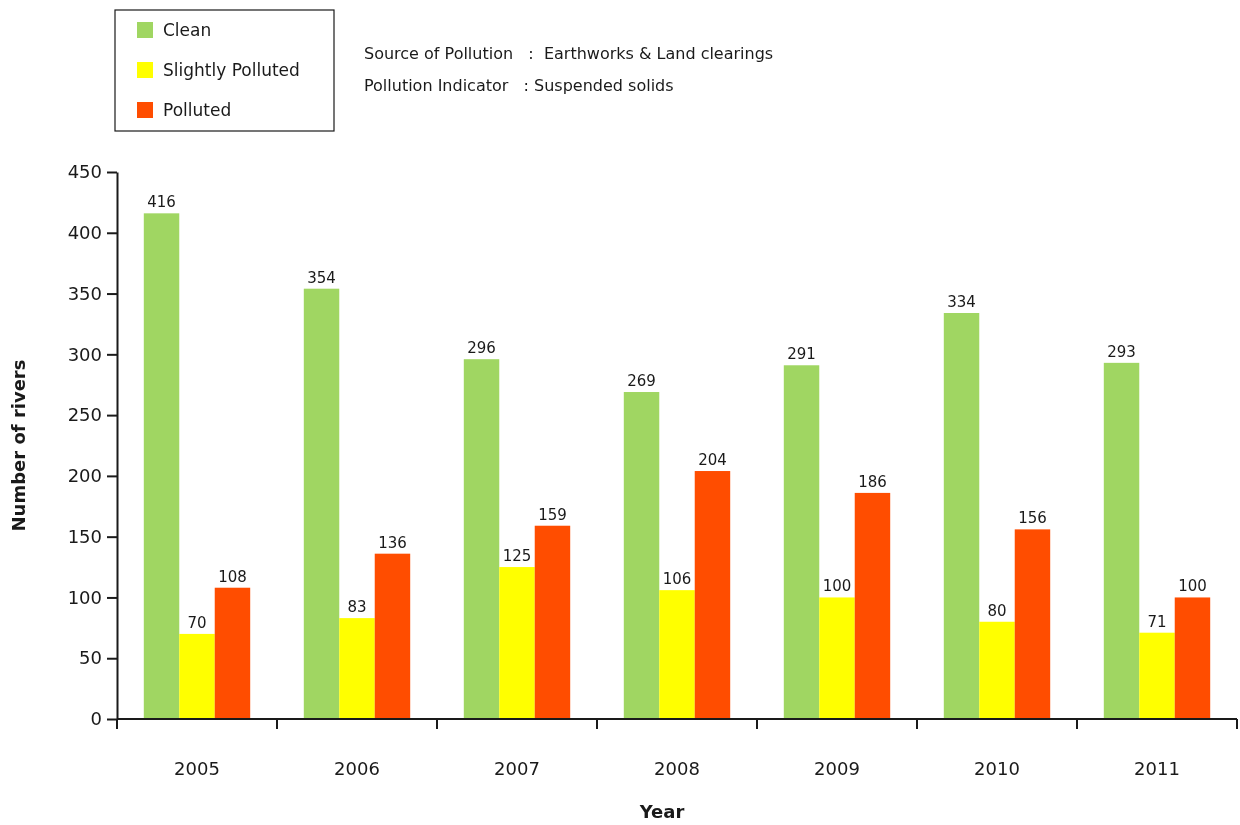 Image resolution: width=1240 pixels, height=825 pixels. I want to click on data-label: 108, so click(232, 576).